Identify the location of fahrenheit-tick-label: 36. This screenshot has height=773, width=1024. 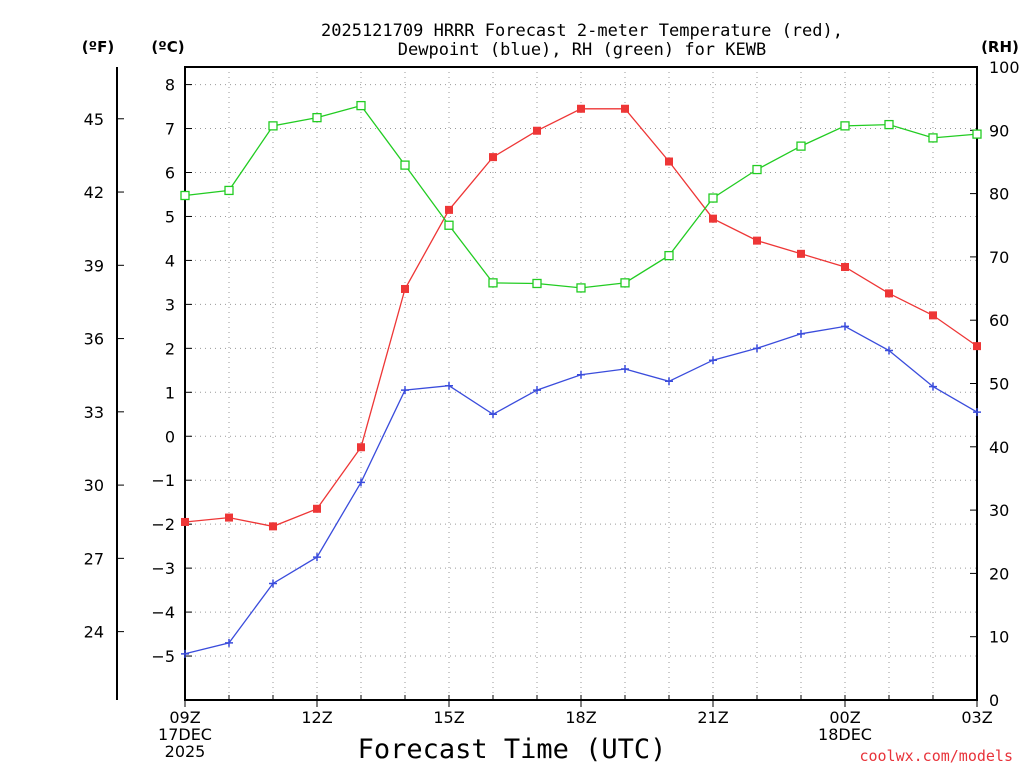
(94, 339).